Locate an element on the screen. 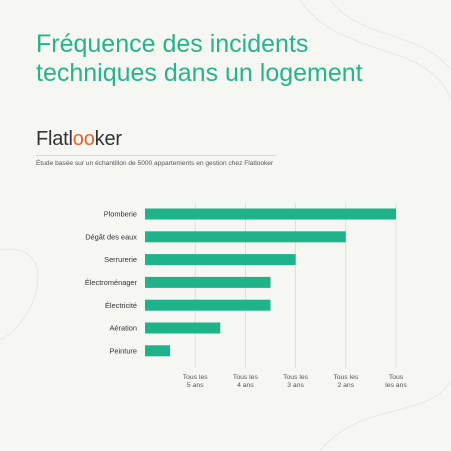  category-label-6: Aération is located at coordinates (123, 328).